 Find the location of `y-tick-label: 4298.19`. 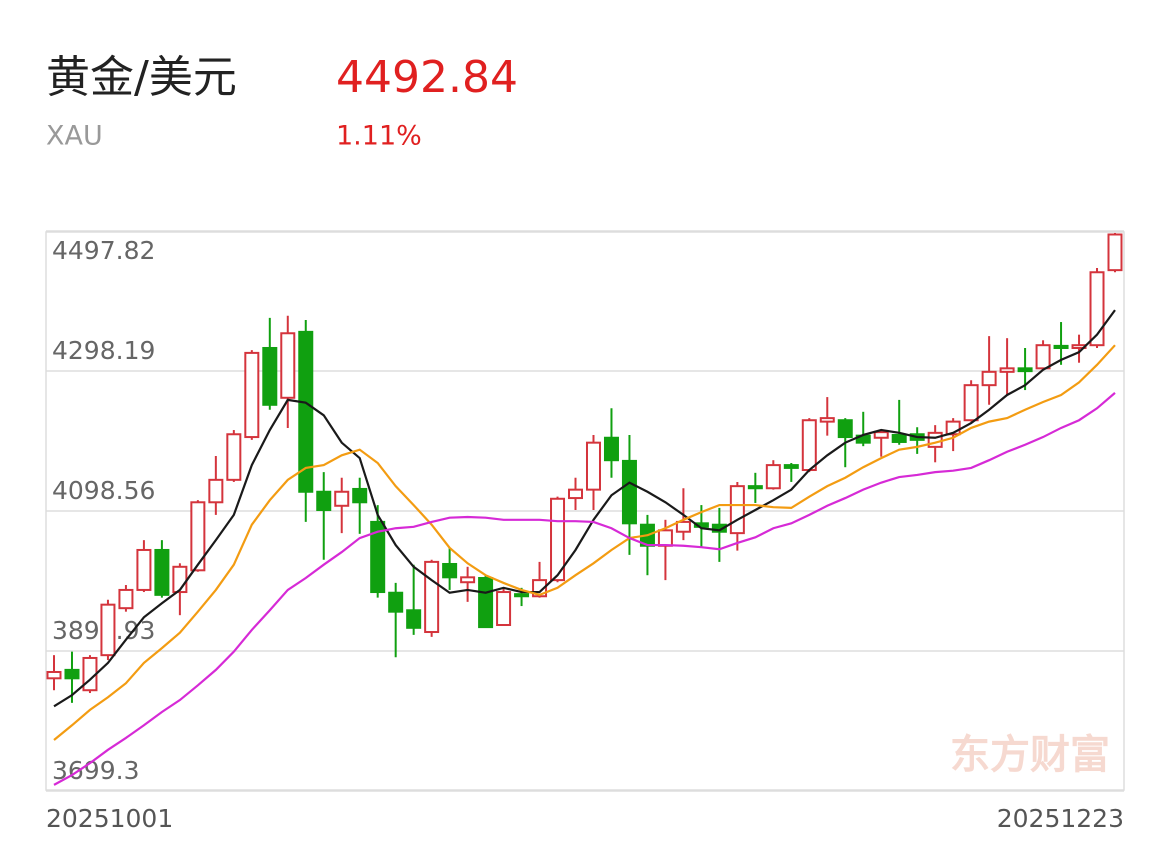

y-tick-label: 4298.19 is located at coordinates (103, 350).